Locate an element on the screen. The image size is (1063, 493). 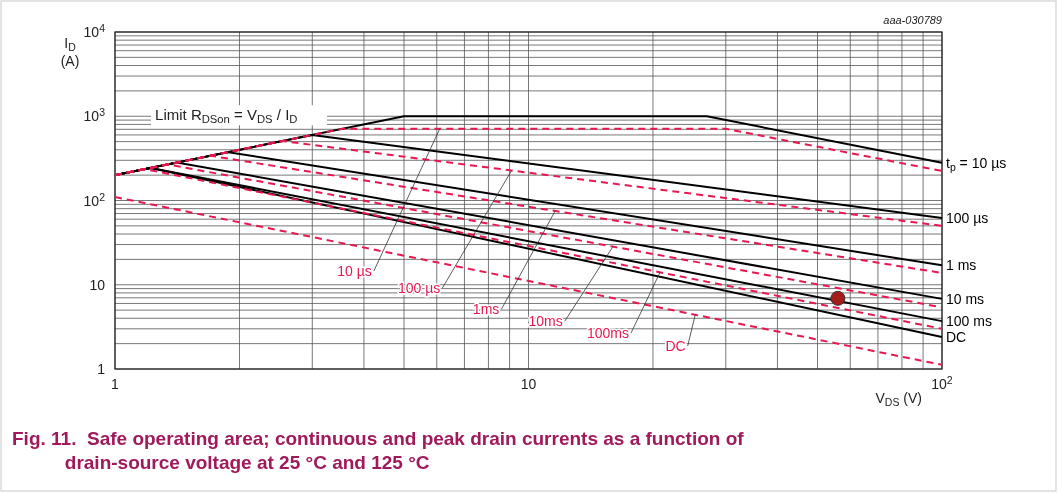
y-tick-label: 10$^{2}$ is located at coordinates (94, 199).